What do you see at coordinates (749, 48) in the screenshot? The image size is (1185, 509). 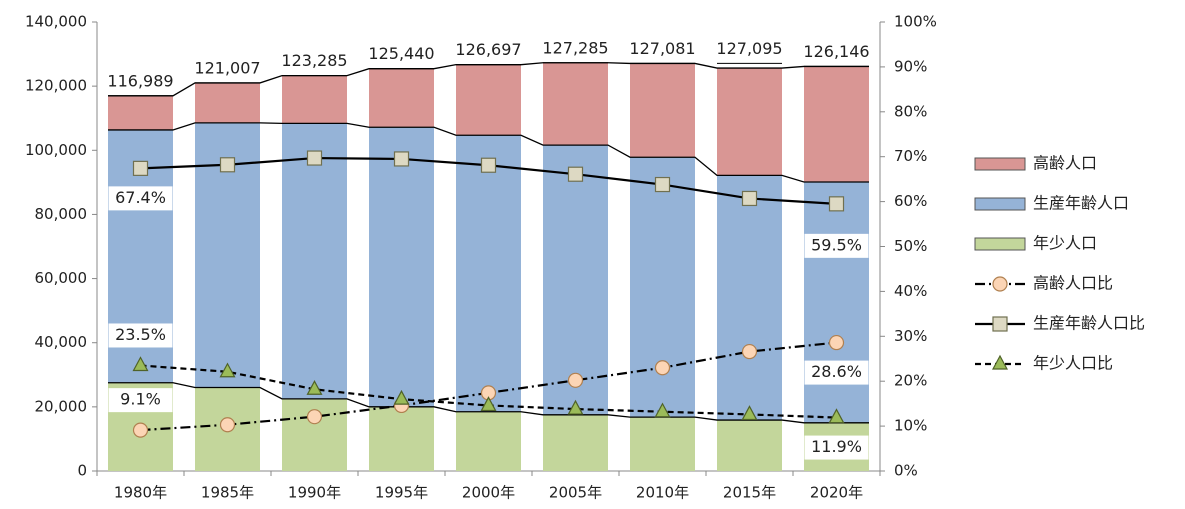 I see `total-label: 127,095` at bounding box center [749, 48].